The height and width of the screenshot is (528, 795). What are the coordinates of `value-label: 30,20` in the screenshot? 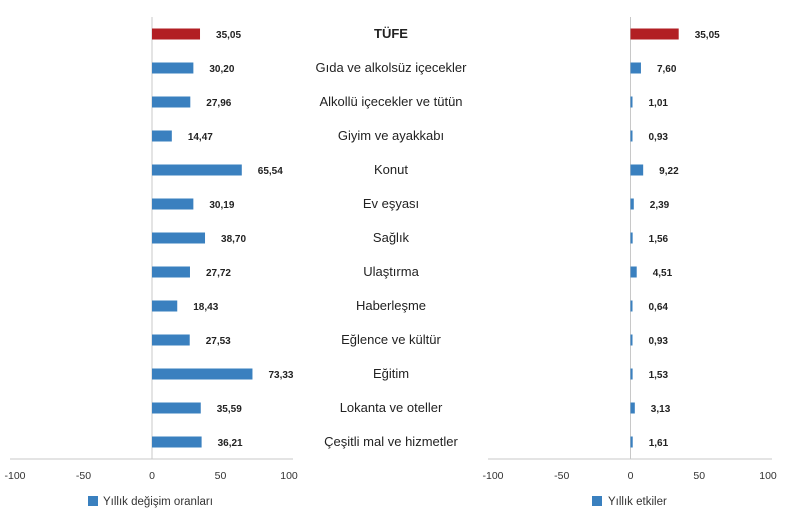 It's located at (221, 69).